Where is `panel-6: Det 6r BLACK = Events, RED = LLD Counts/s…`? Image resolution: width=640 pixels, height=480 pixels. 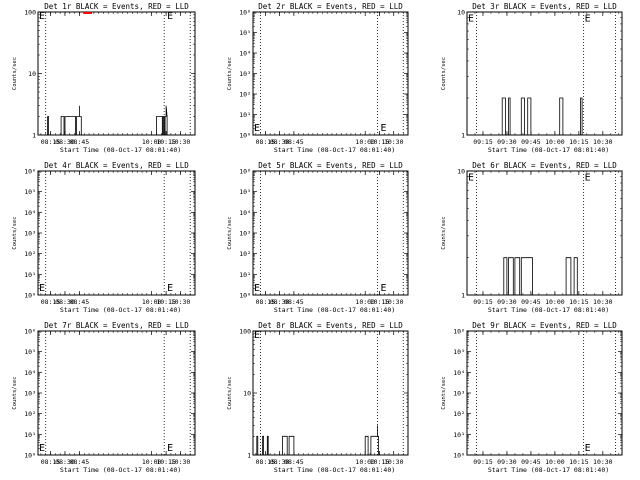
panel-6: Det 6r BLACK = Events, RED = LLD Counts/s… is located at coordinates (532, 237).